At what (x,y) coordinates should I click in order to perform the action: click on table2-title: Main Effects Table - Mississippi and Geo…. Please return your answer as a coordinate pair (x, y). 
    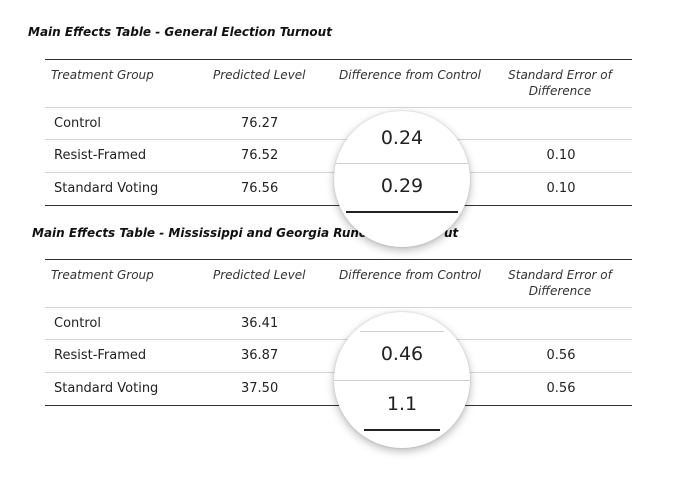
    Looking at the image, I should click on (211, 233).